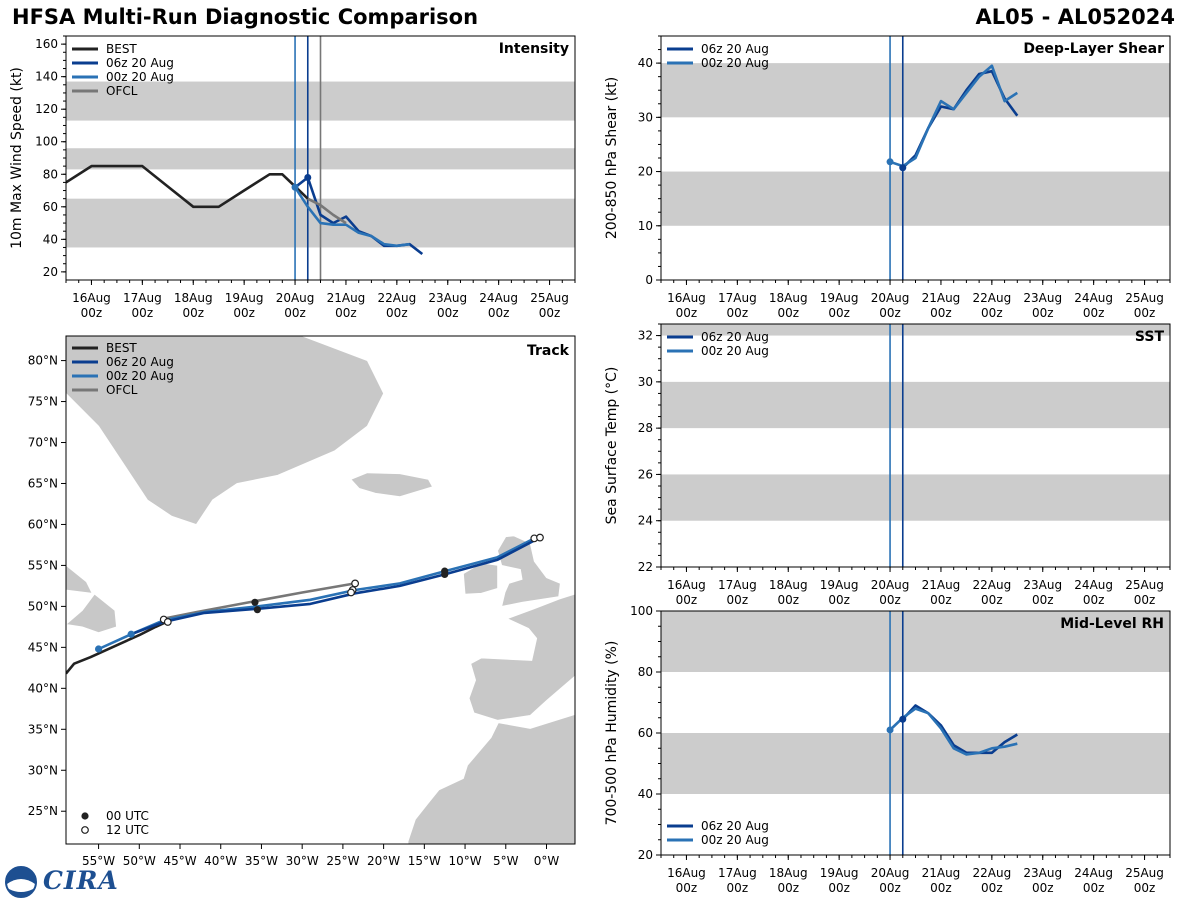 Image resolution: width=1200 pixels, height=900 pixels. Describe the element at coordinates (521, 657) in the screenshot. I see `europe-landmass` at that location.